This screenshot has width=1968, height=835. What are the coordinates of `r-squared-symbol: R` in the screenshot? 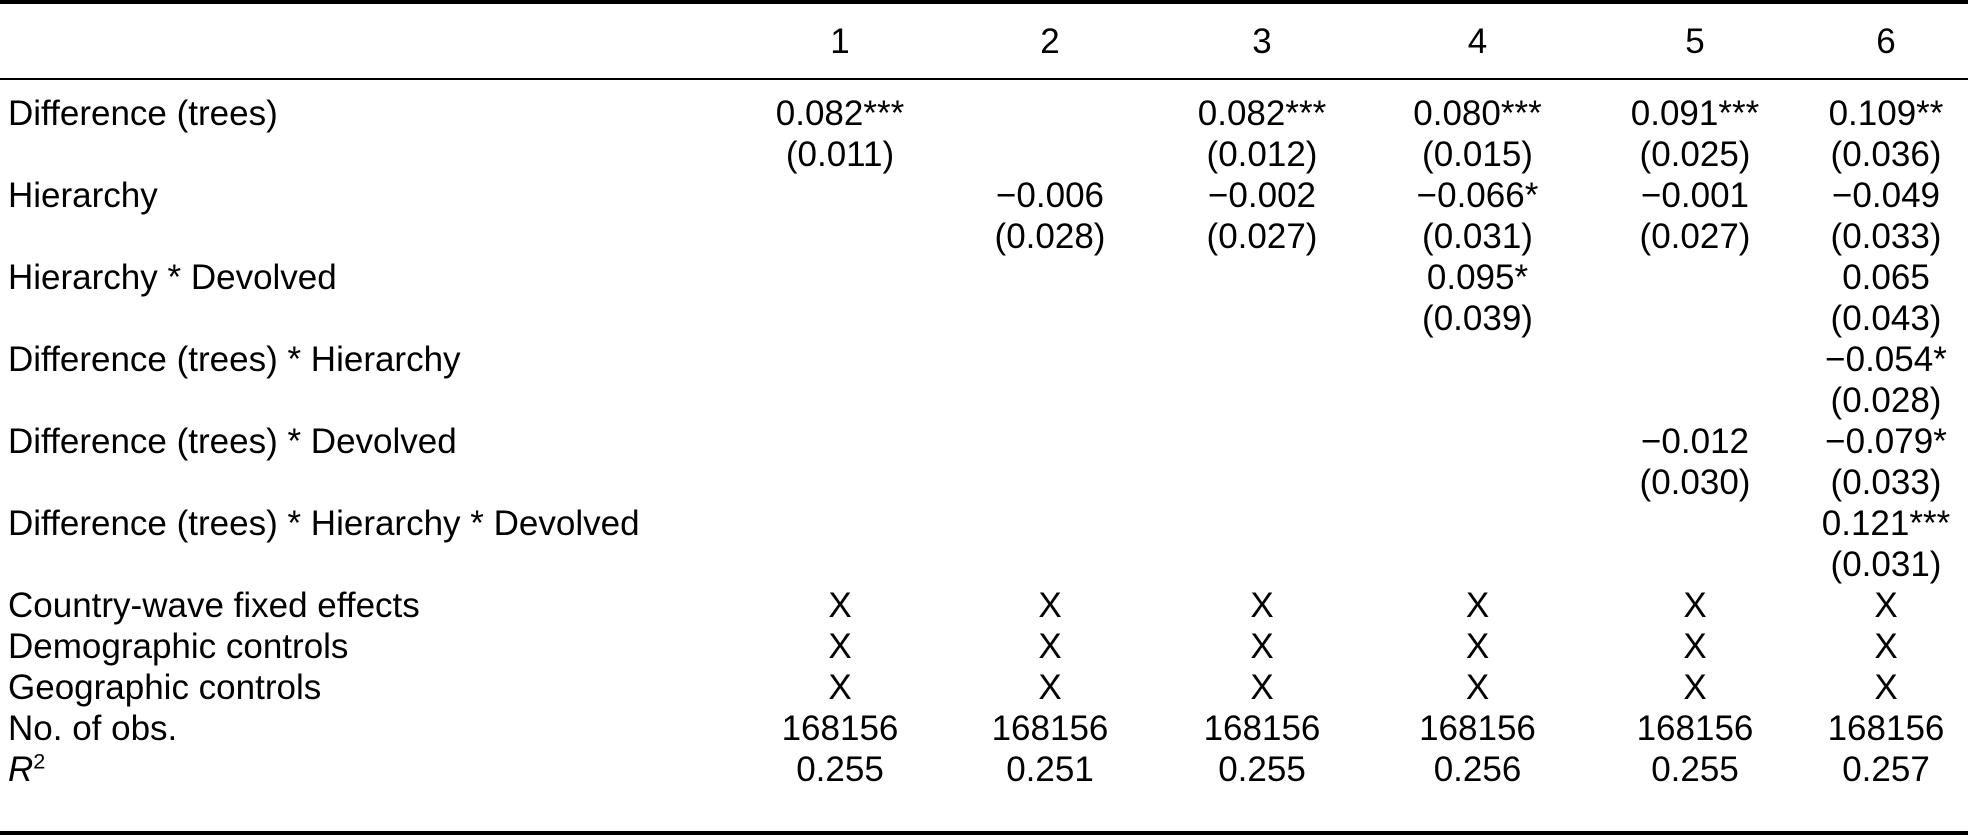 It's located at (21, 769).